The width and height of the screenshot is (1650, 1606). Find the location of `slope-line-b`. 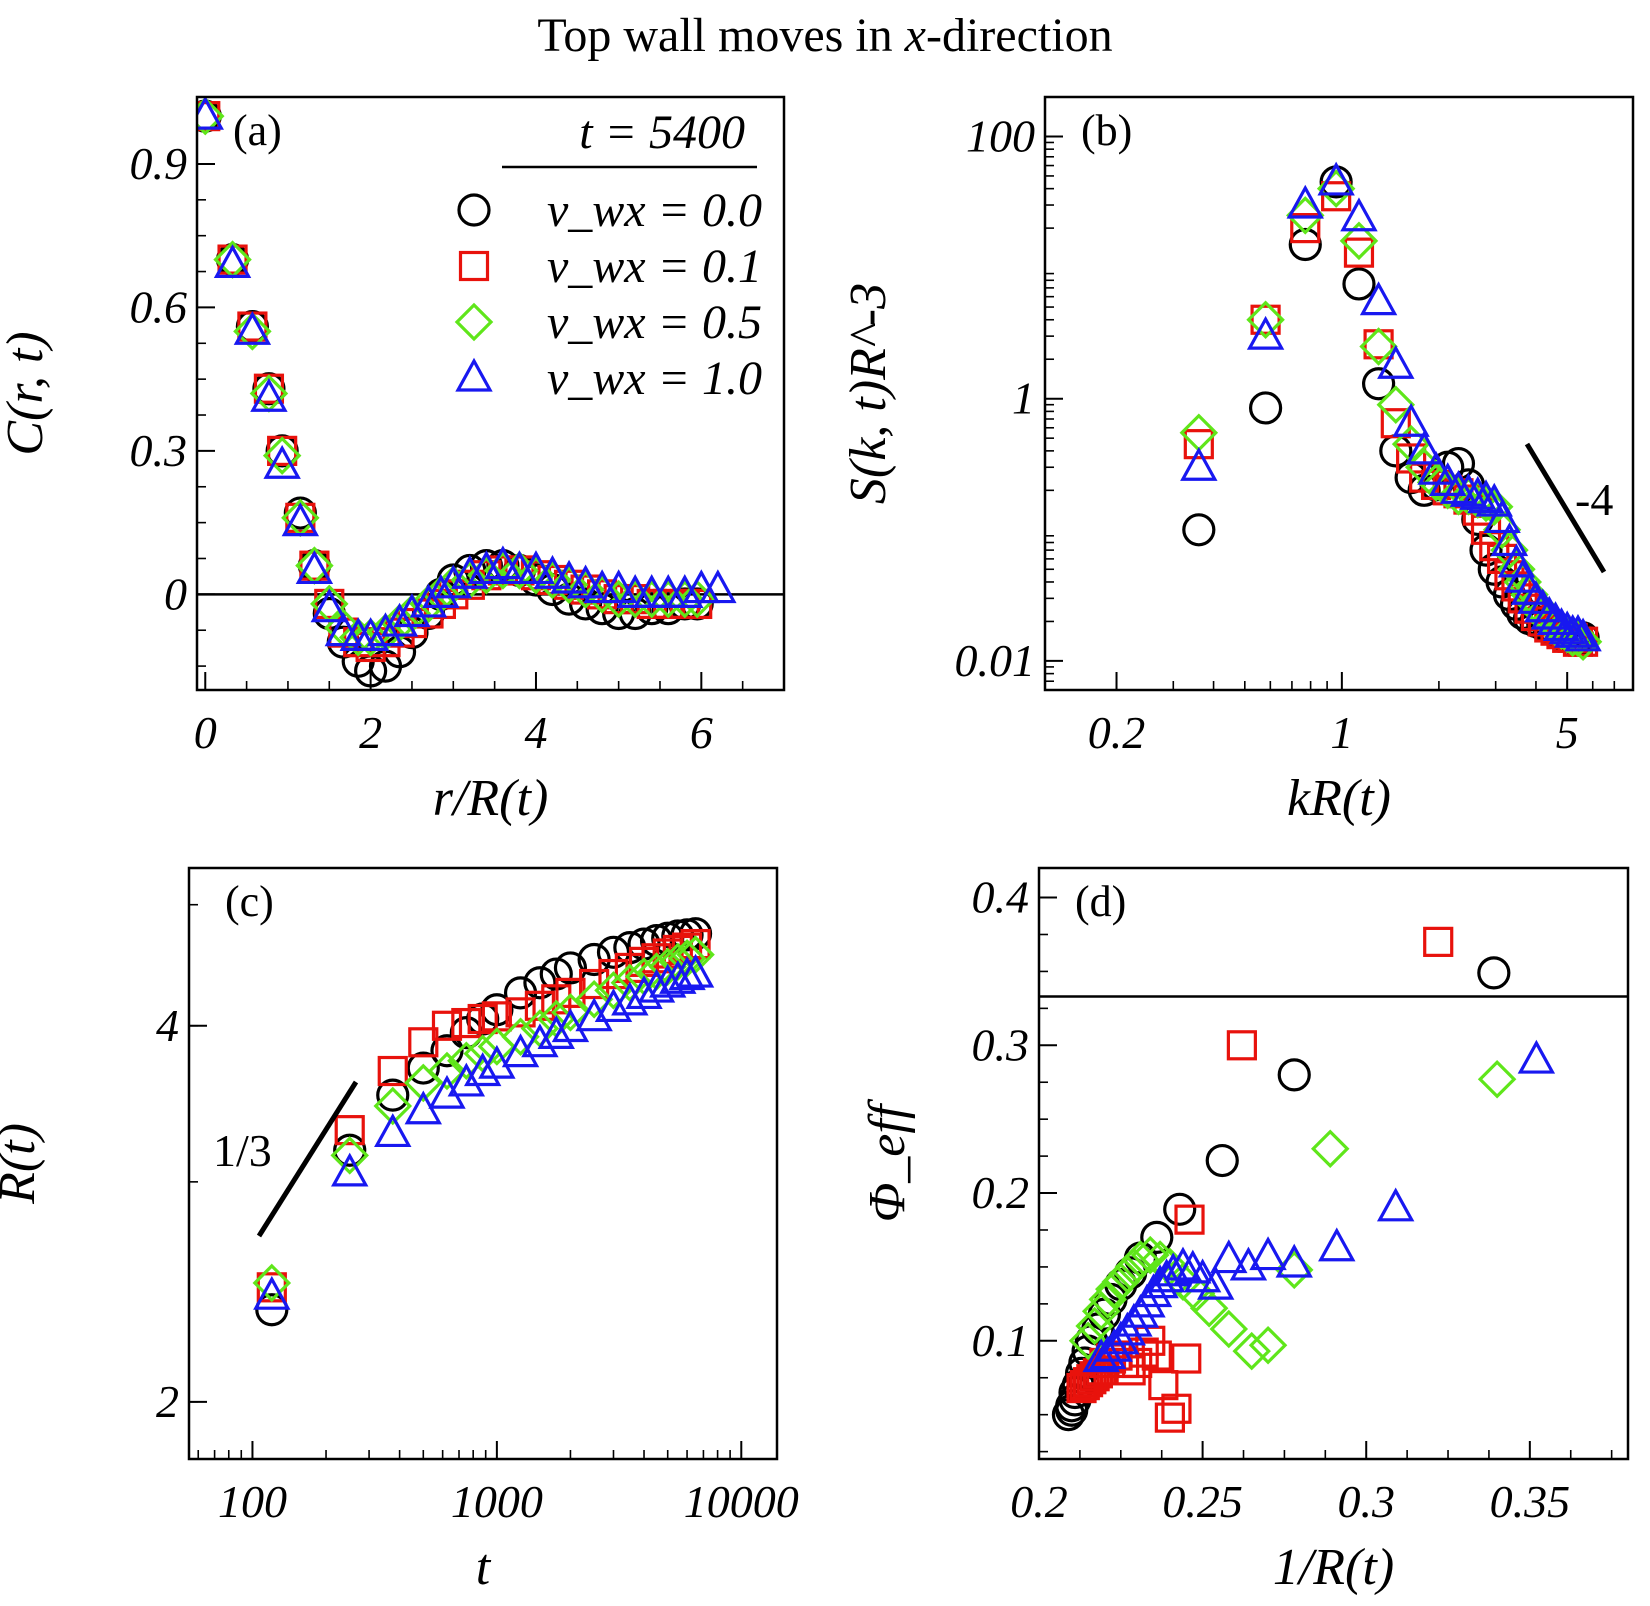

slope-line-b is located at coordinates (1565, 508).